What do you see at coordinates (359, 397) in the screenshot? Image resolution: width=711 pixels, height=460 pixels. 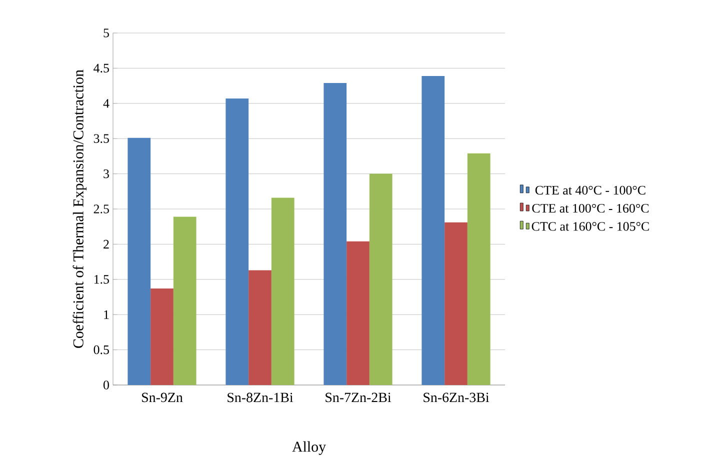 I see `x-tick-label: Sn-7Zn-2Bi` at bounding box center [359, 397].